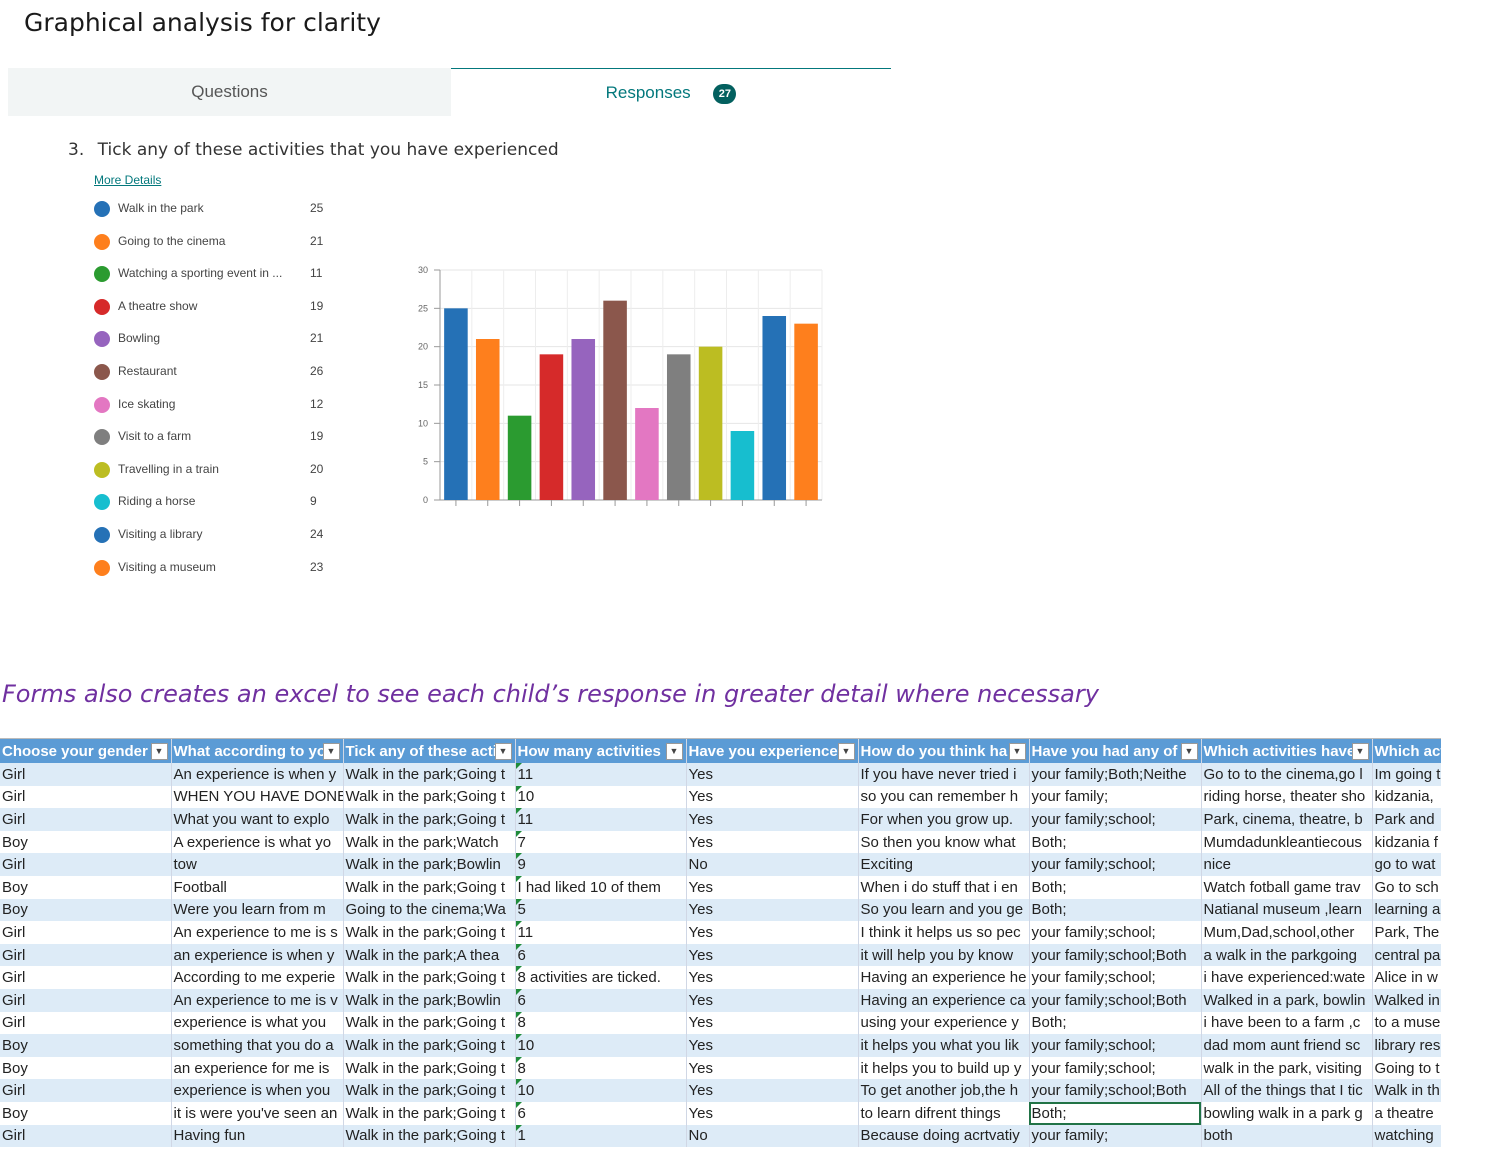 Image resolution: width=1487 pixels, height=1173 pixels. What do you see at coordinates (1115, 819) in the screenshot?
I see `table-cell: your family;school;` at bounding box center [1115, 819].